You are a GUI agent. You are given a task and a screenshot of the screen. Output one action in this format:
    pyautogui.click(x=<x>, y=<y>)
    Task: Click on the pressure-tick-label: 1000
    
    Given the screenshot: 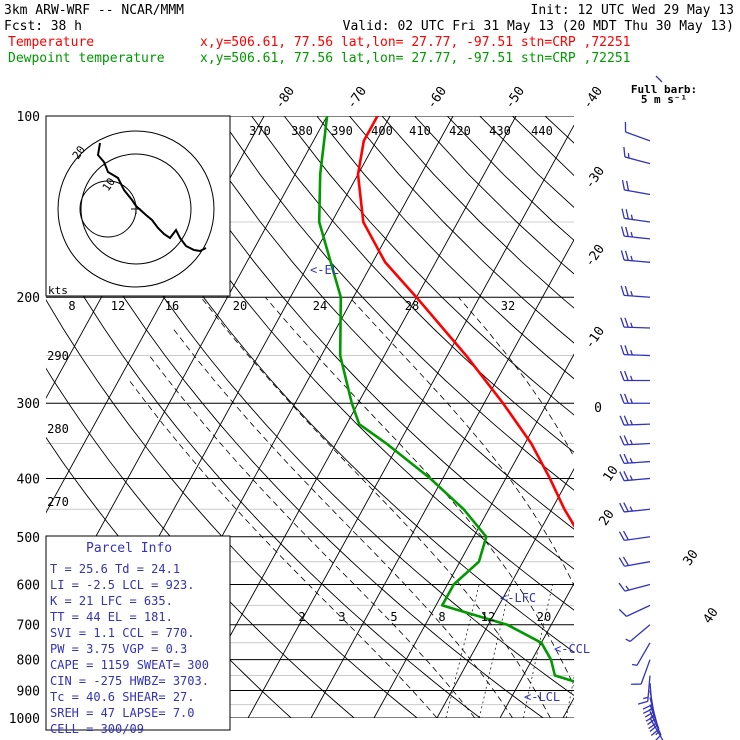 What is the action you would take?
    pyautogui.click(x=24, y=719)
    